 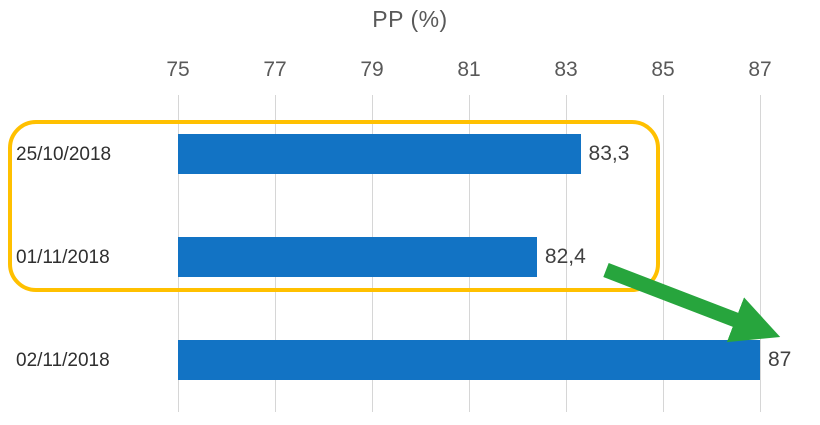 What do you see at coordinates (178, 69) in the screenshot?
I see `x-tick-75: 75` at bounding box center [178, 69].